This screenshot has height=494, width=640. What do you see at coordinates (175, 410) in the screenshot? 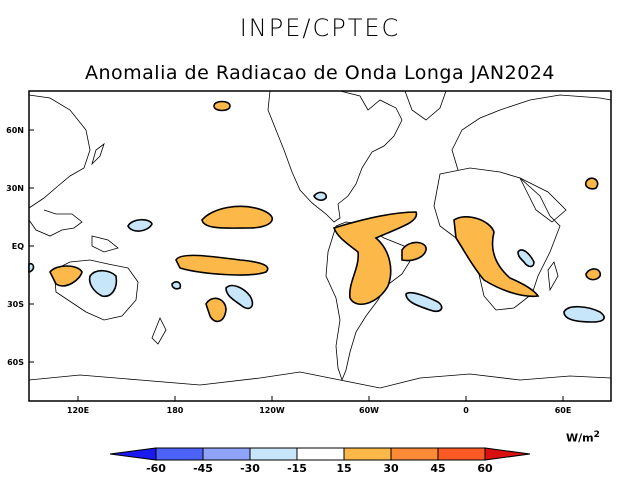
I see `x-axis-label-180: 180` at bounding box center [175, 410].